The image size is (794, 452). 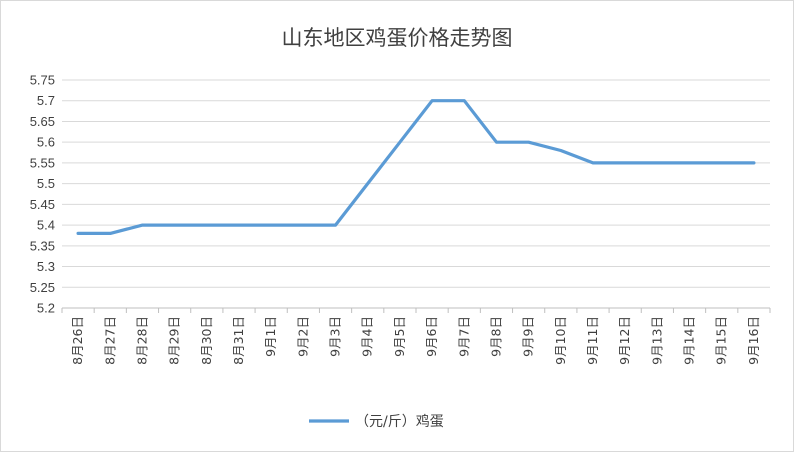 What do you see at coordinates (592, 340) in the screenshot?
I see `x-tick-label: 9月11日` at bounding box center [592, 340].